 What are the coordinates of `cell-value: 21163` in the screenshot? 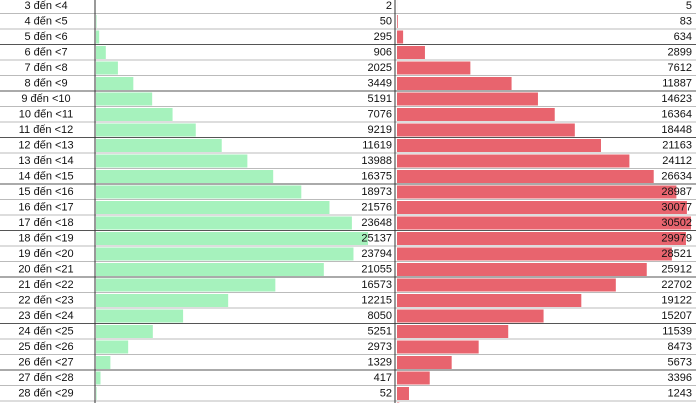 It's located at (677, 146).